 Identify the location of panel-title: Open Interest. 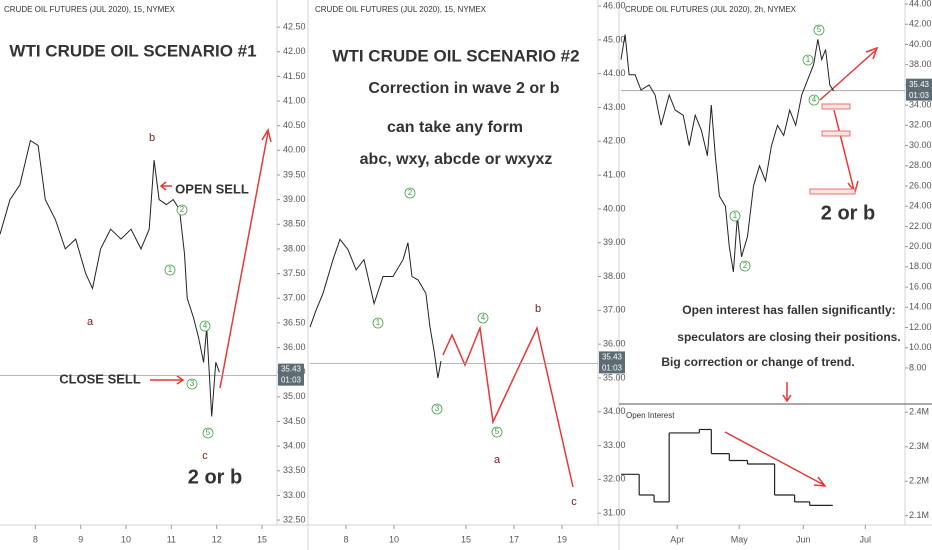
(650, 415).